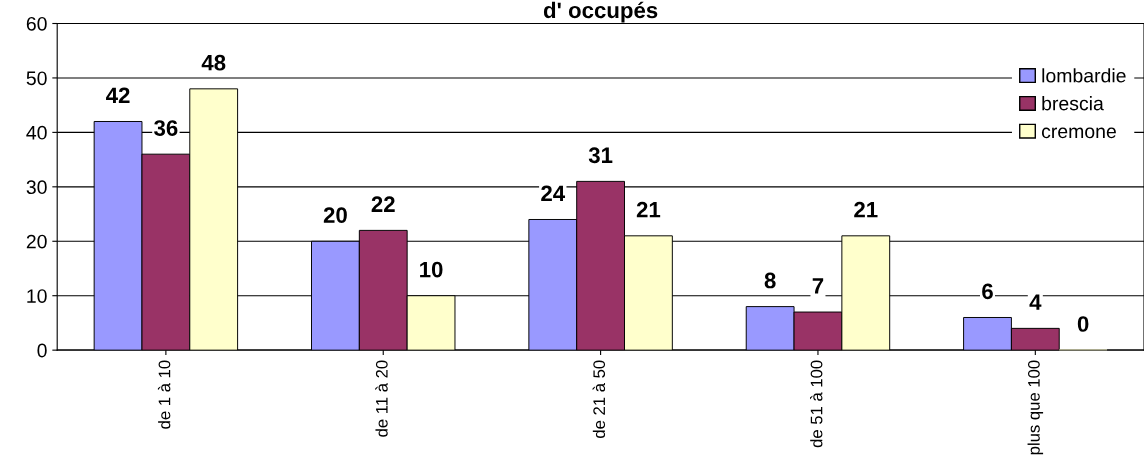 Image resolution: width=1144 pixels, height=470 pixels. I want to click on y-tick-label: 60, so click(36, 23).